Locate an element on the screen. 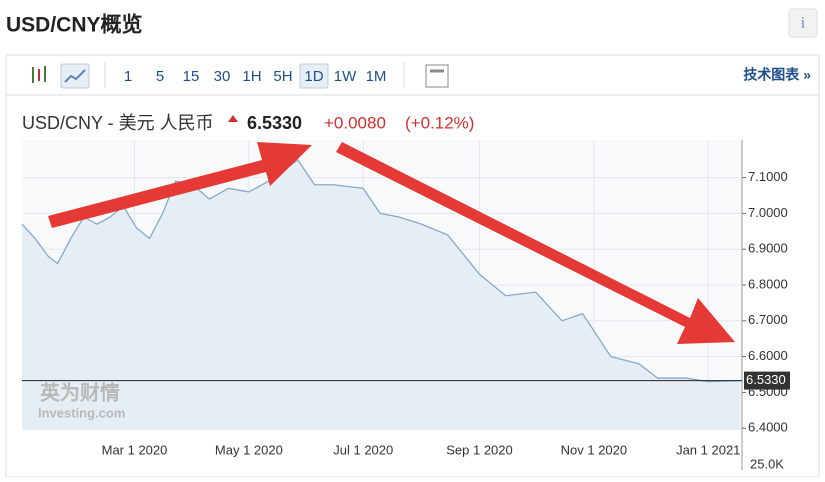 This screenshot has width=825, height=482. y-tick-label: 7.1000 is located at coordinates (768, 176).